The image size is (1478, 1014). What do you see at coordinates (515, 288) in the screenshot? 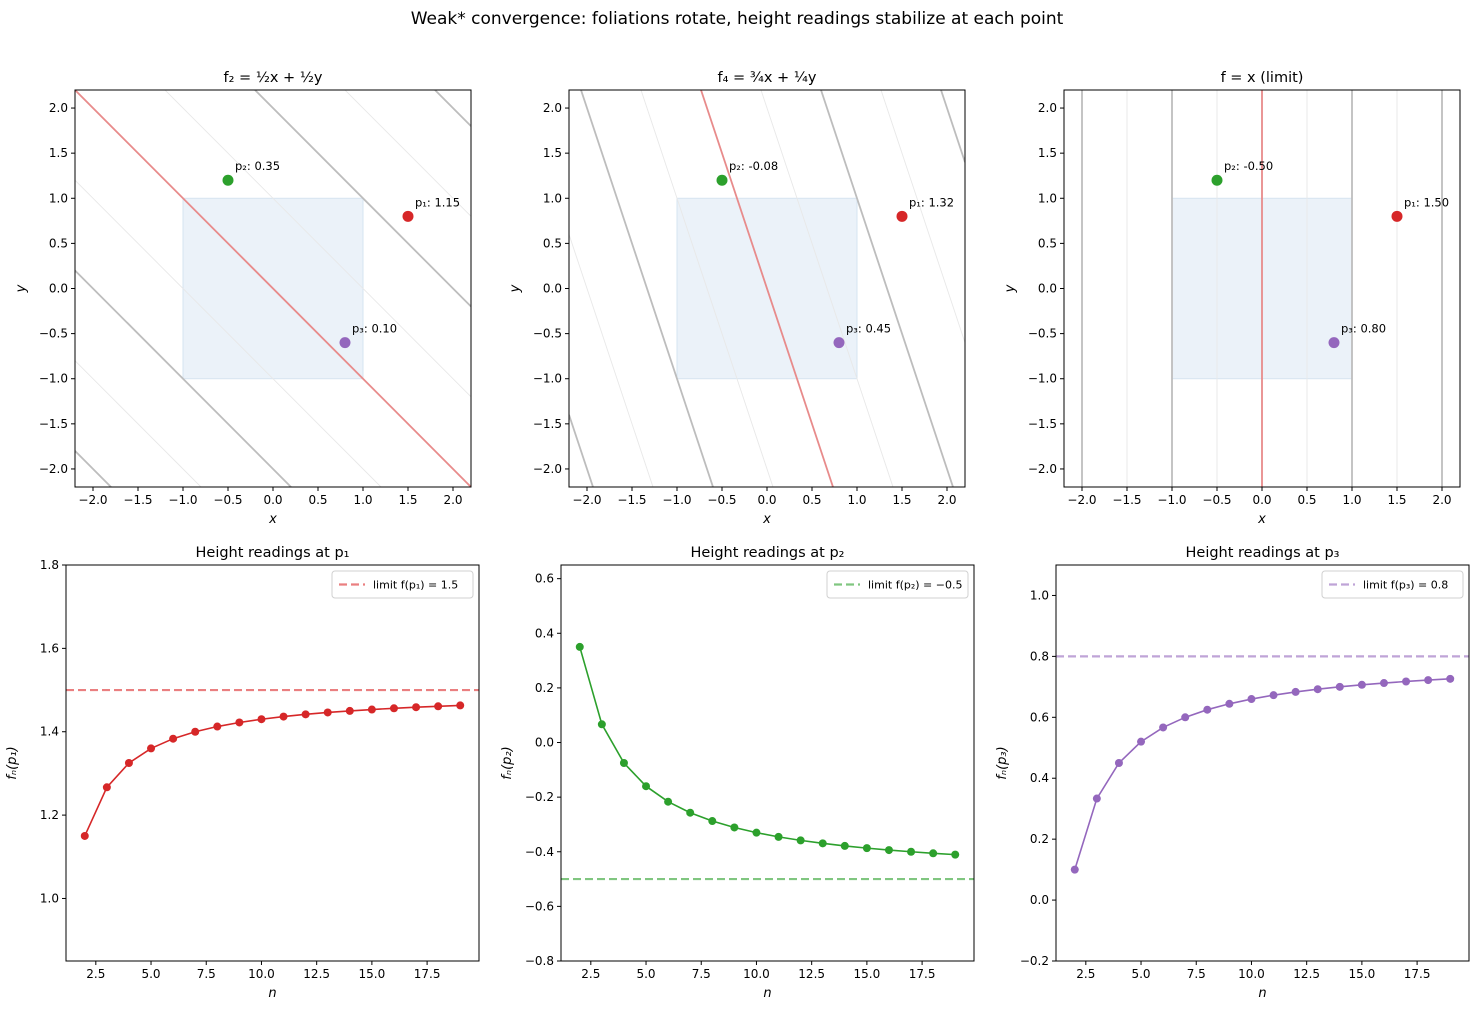
I see `y-axis-label: y` at bounding box center [515, 288].